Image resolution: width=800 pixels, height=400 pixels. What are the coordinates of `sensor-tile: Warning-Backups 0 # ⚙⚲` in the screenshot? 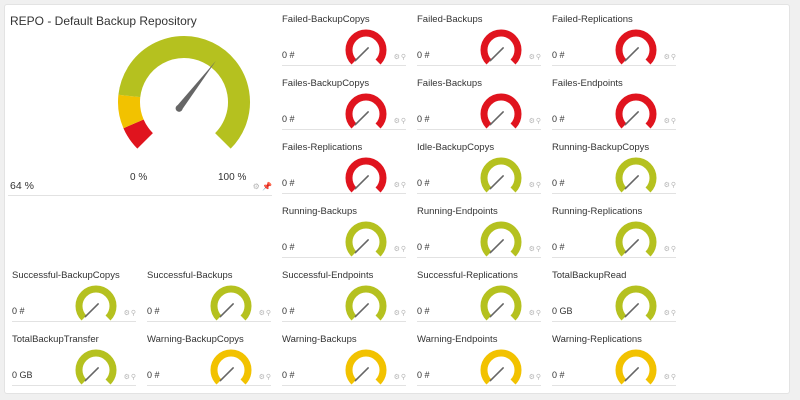 It's located at (344, 356).